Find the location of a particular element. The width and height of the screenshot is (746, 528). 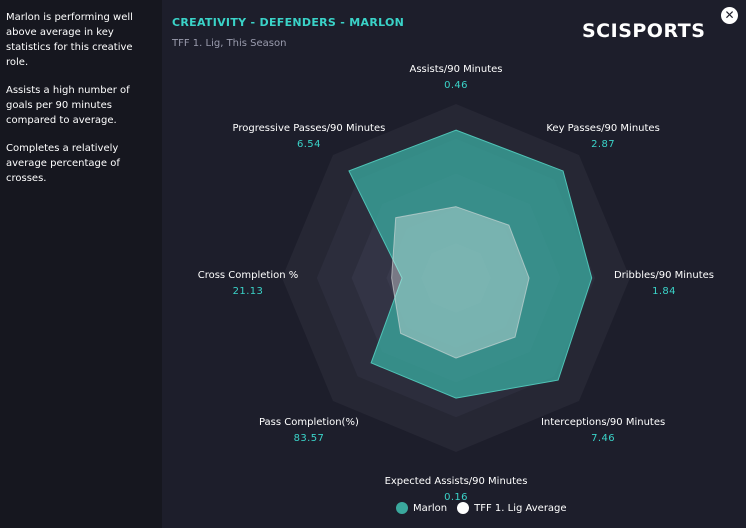

axis-value: 7.46 is located at coordinates (603, 438).